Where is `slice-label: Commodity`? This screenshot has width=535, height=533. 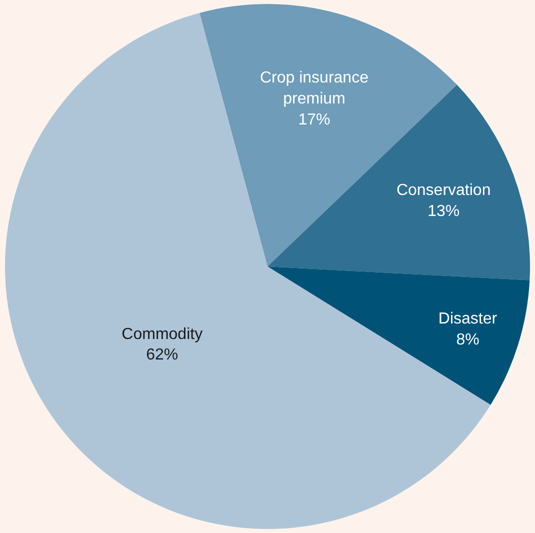 slice-label: Commodity is located at coordinates (162, 334).